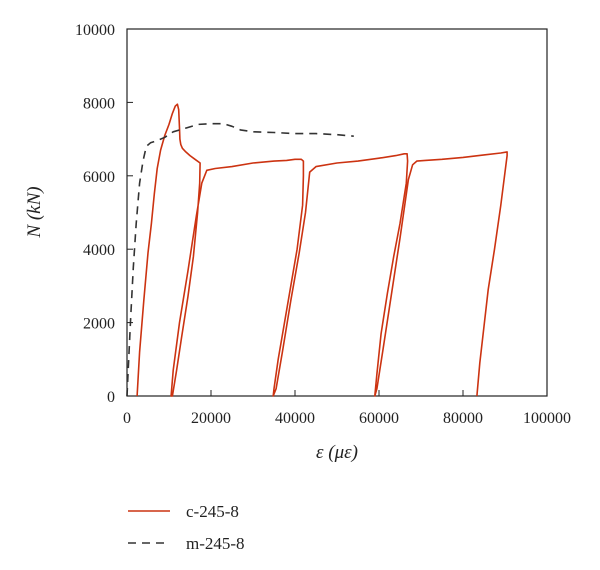 The height and width of the screenshot is (570, 600). What do you see at coordinates (463, 418) in the screenshot?
I see `x-tick-label: 80000` at bounding box center [463, 418].